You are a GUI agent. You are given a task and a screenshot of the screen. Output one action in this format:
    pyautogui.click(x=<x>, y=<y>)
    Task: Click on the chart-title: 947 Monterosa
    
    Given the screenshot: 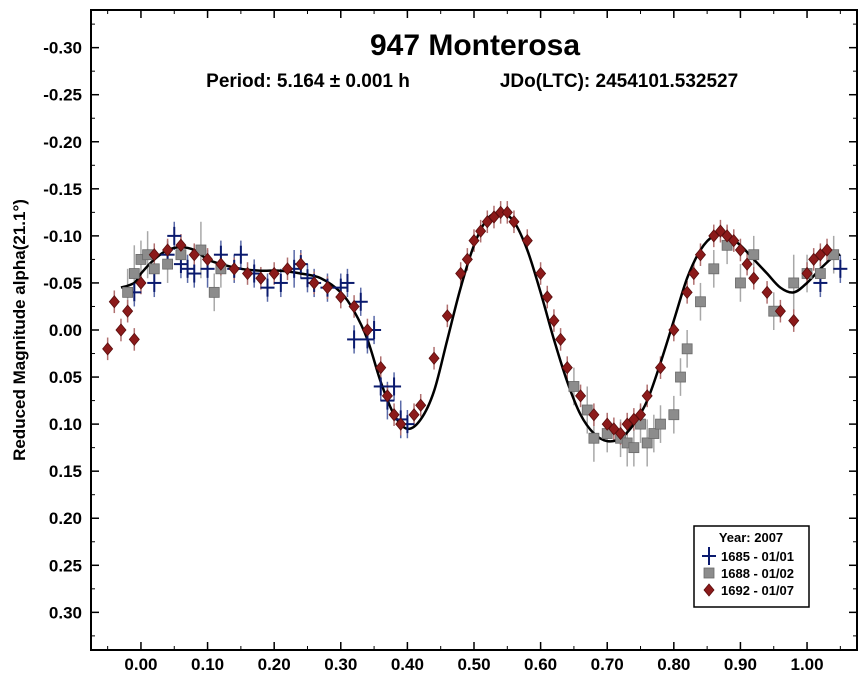 What is the action you would take?
    pyautogui.click(x=475, y=45)
    